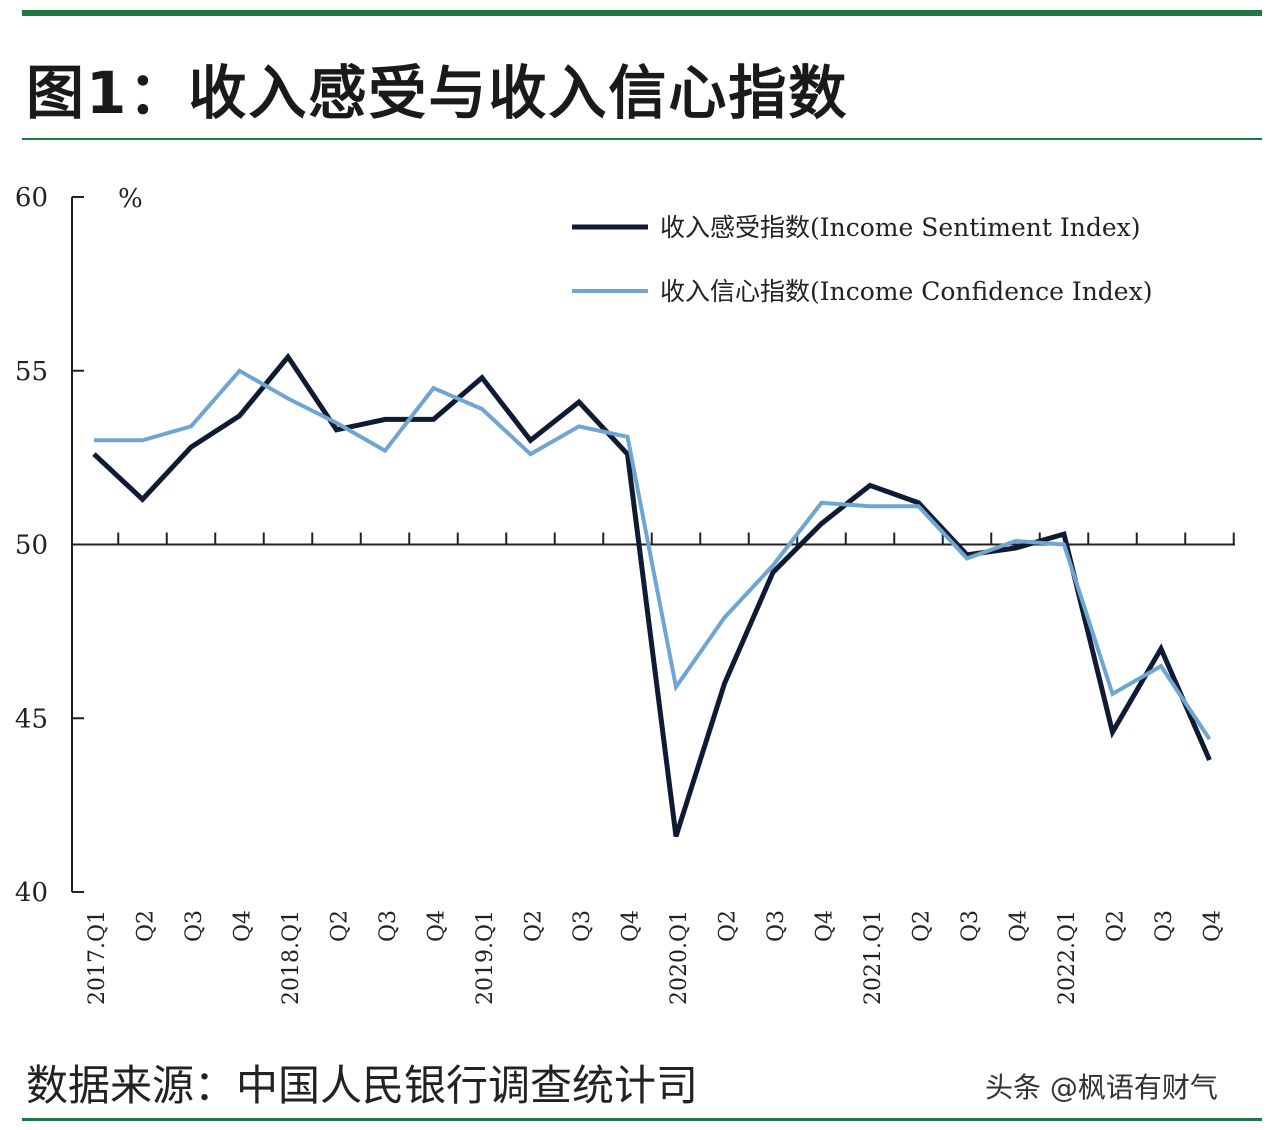 The width and height of the screenshot is (1280, 1130). I want to click on x-tick-label: 2017.Q1, so click(97, 957).